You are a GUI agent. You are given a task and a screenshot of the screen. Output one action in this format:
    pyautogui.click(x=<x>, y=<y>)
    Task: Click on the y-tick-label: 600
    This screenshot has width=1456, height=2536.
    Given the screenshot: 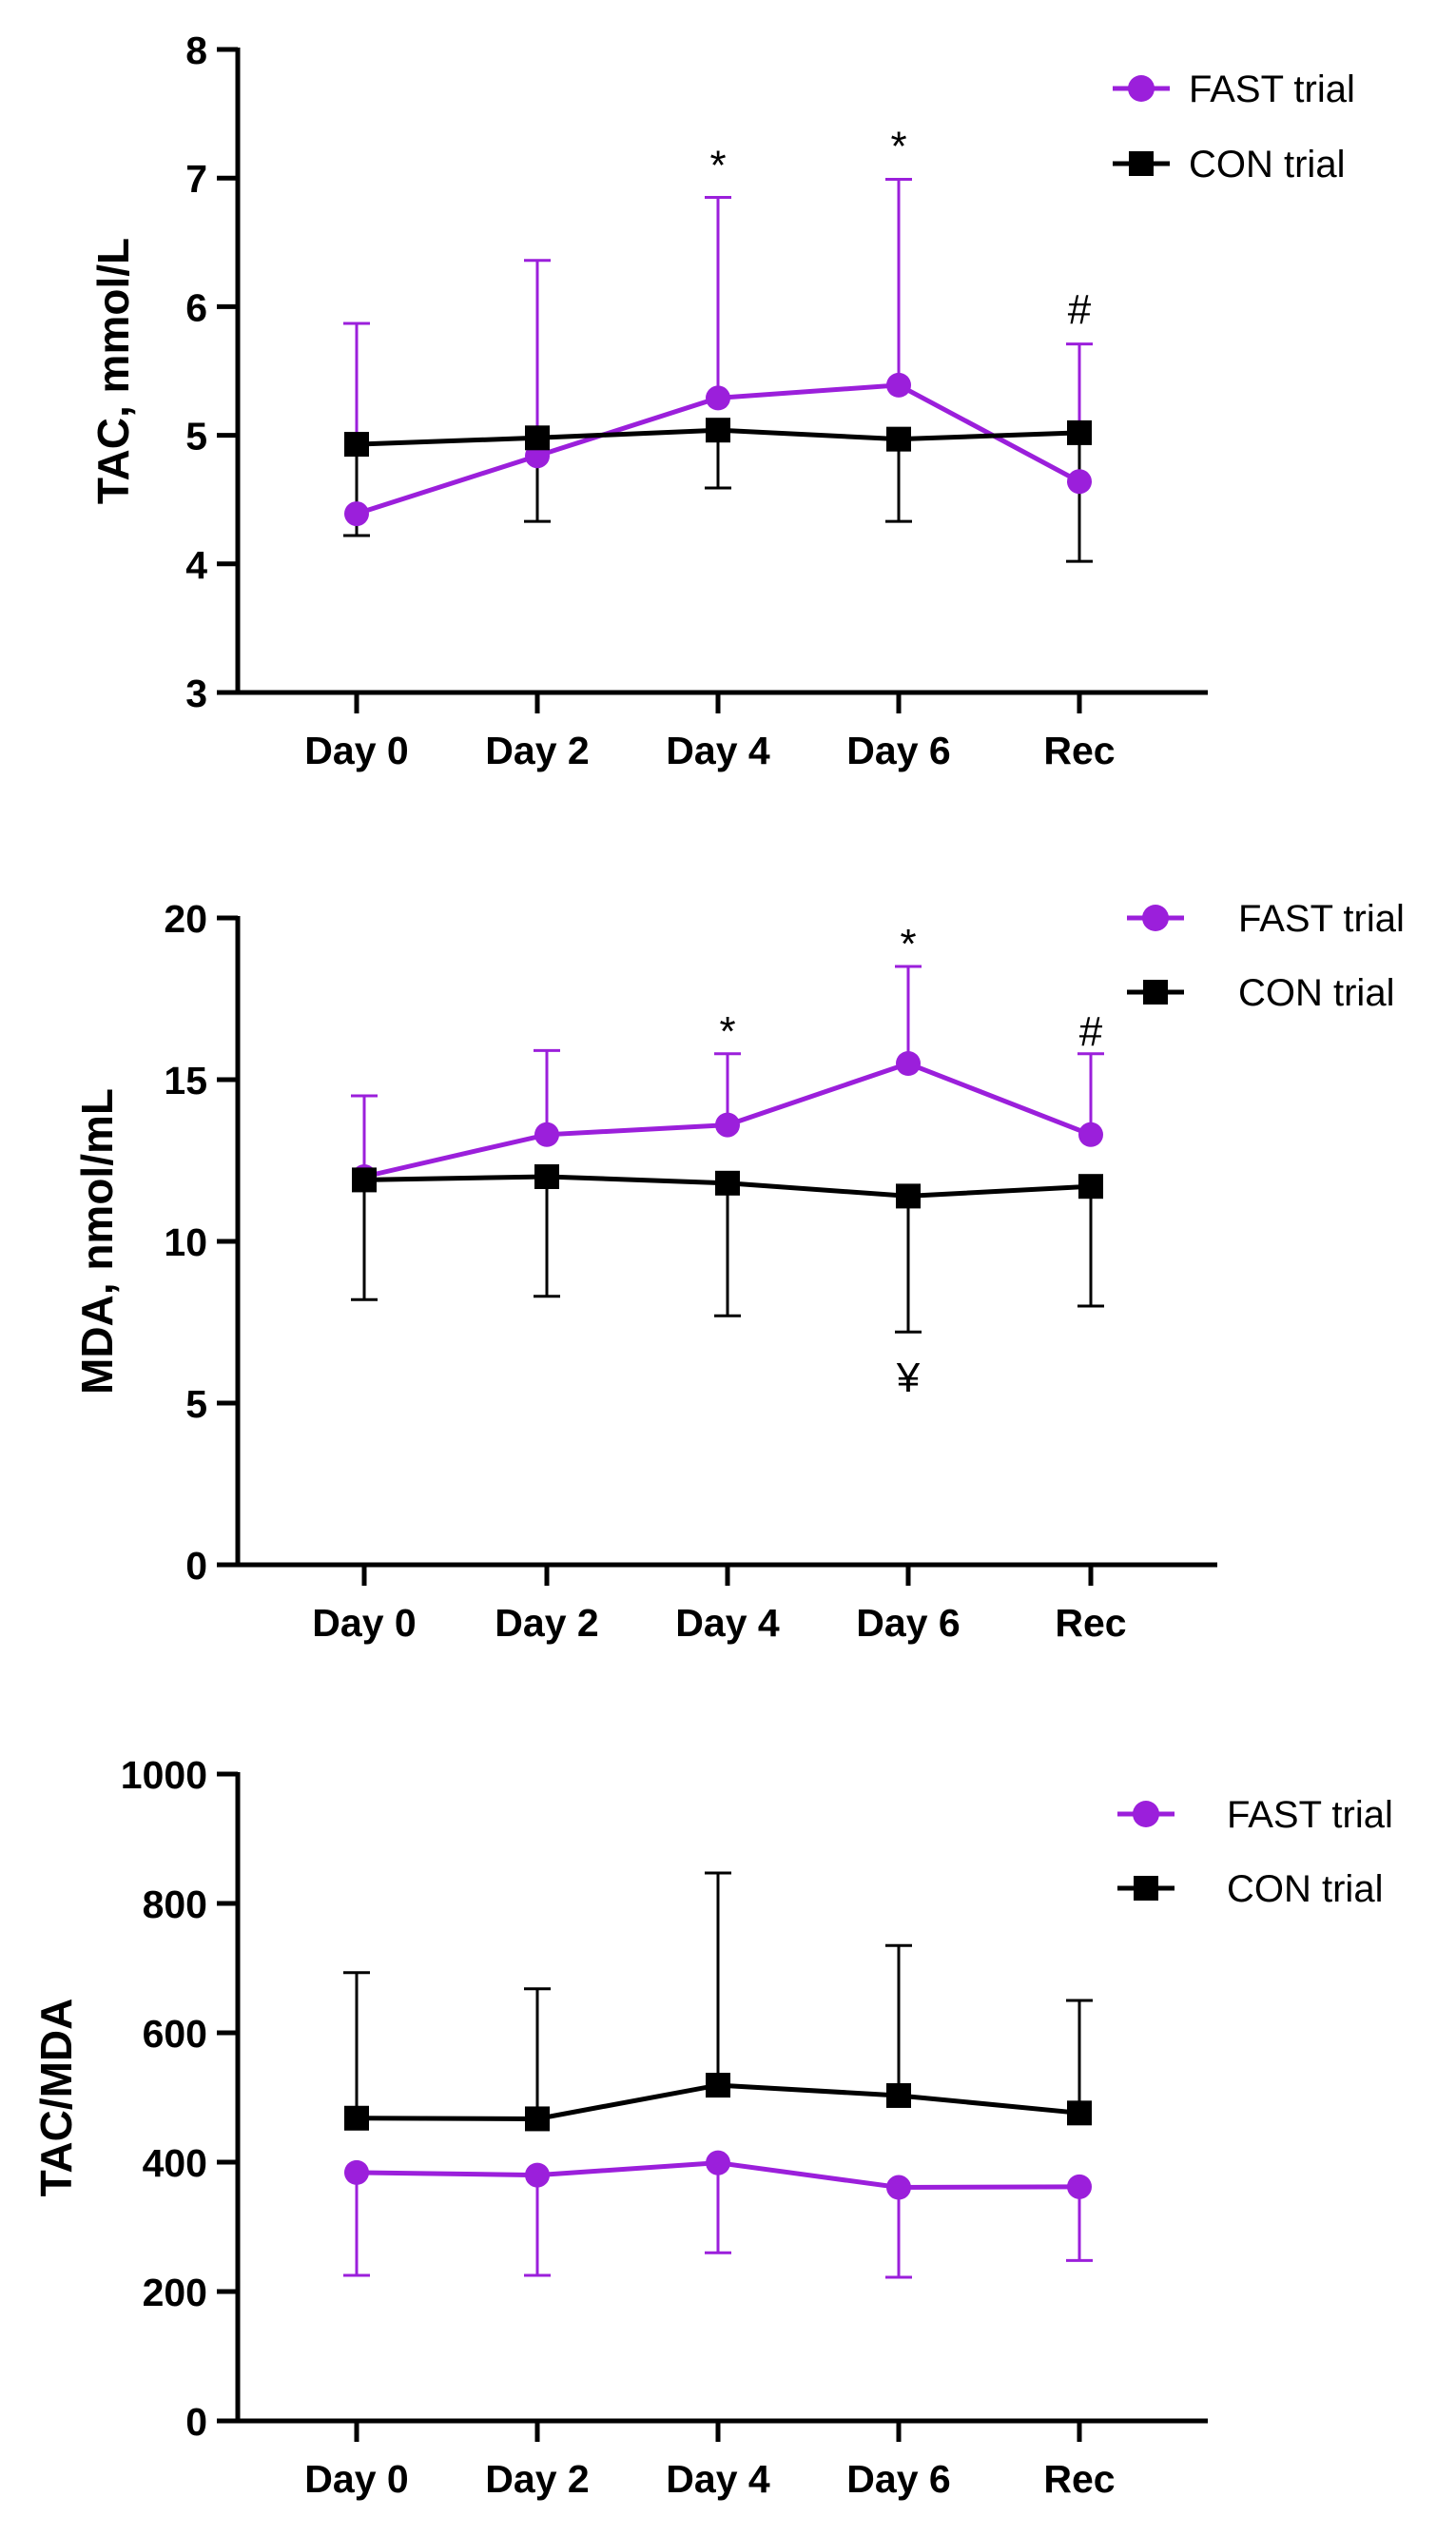 What is the action you would take?
    pyautogui.click(x=175, y=2034)
    